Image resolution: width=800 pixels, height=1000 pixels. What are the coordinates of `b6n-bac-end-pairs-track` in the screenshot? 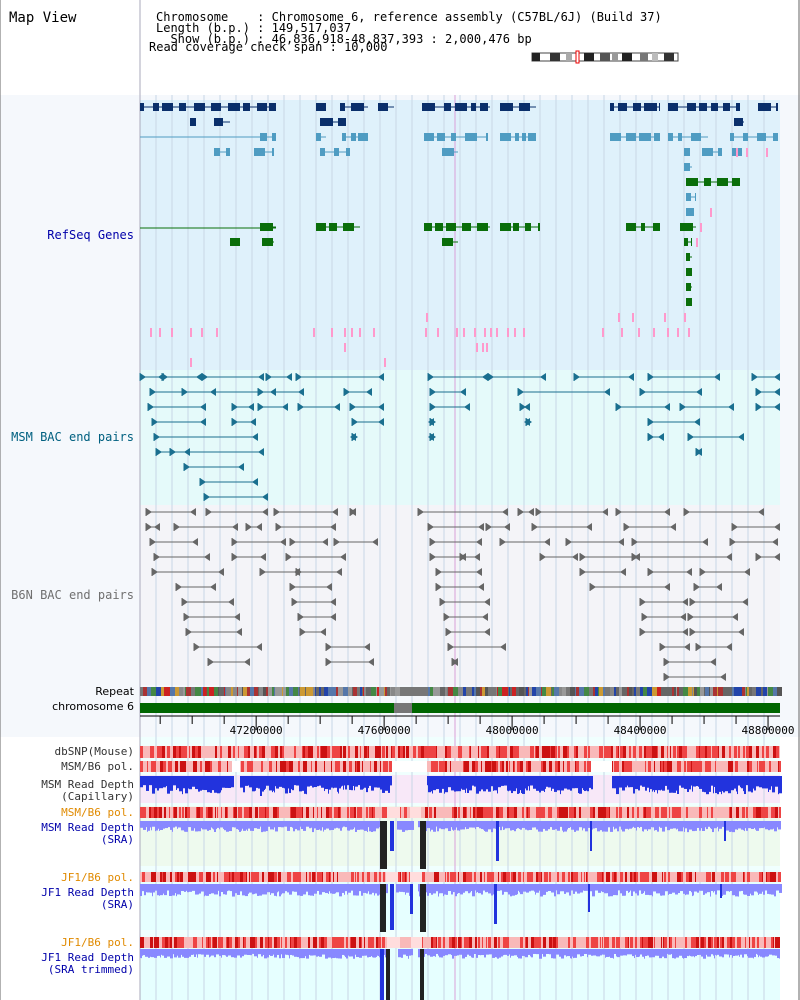 It's located at (462, 594).